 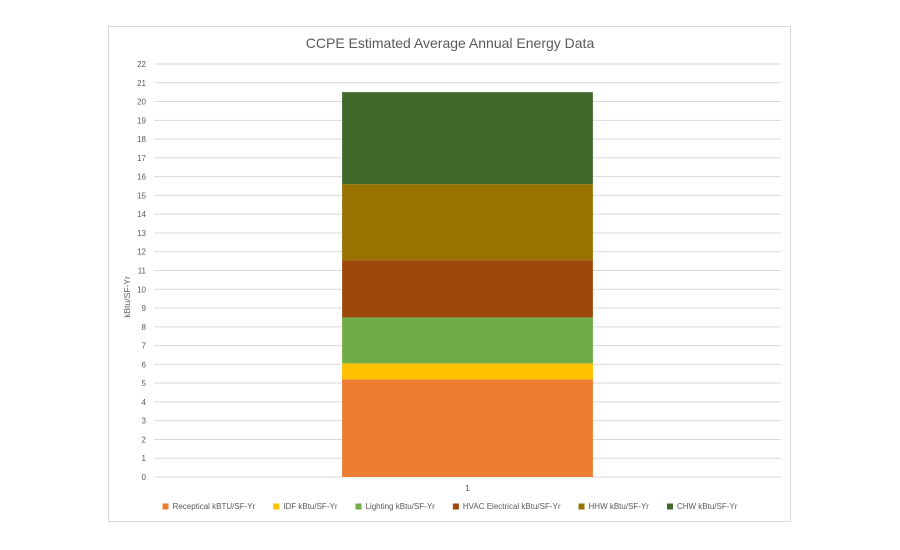 What do you see at coordinates (141, 158) in the screenshot?
I see `y-tick-label: 17` at bounding box center [141, 158].